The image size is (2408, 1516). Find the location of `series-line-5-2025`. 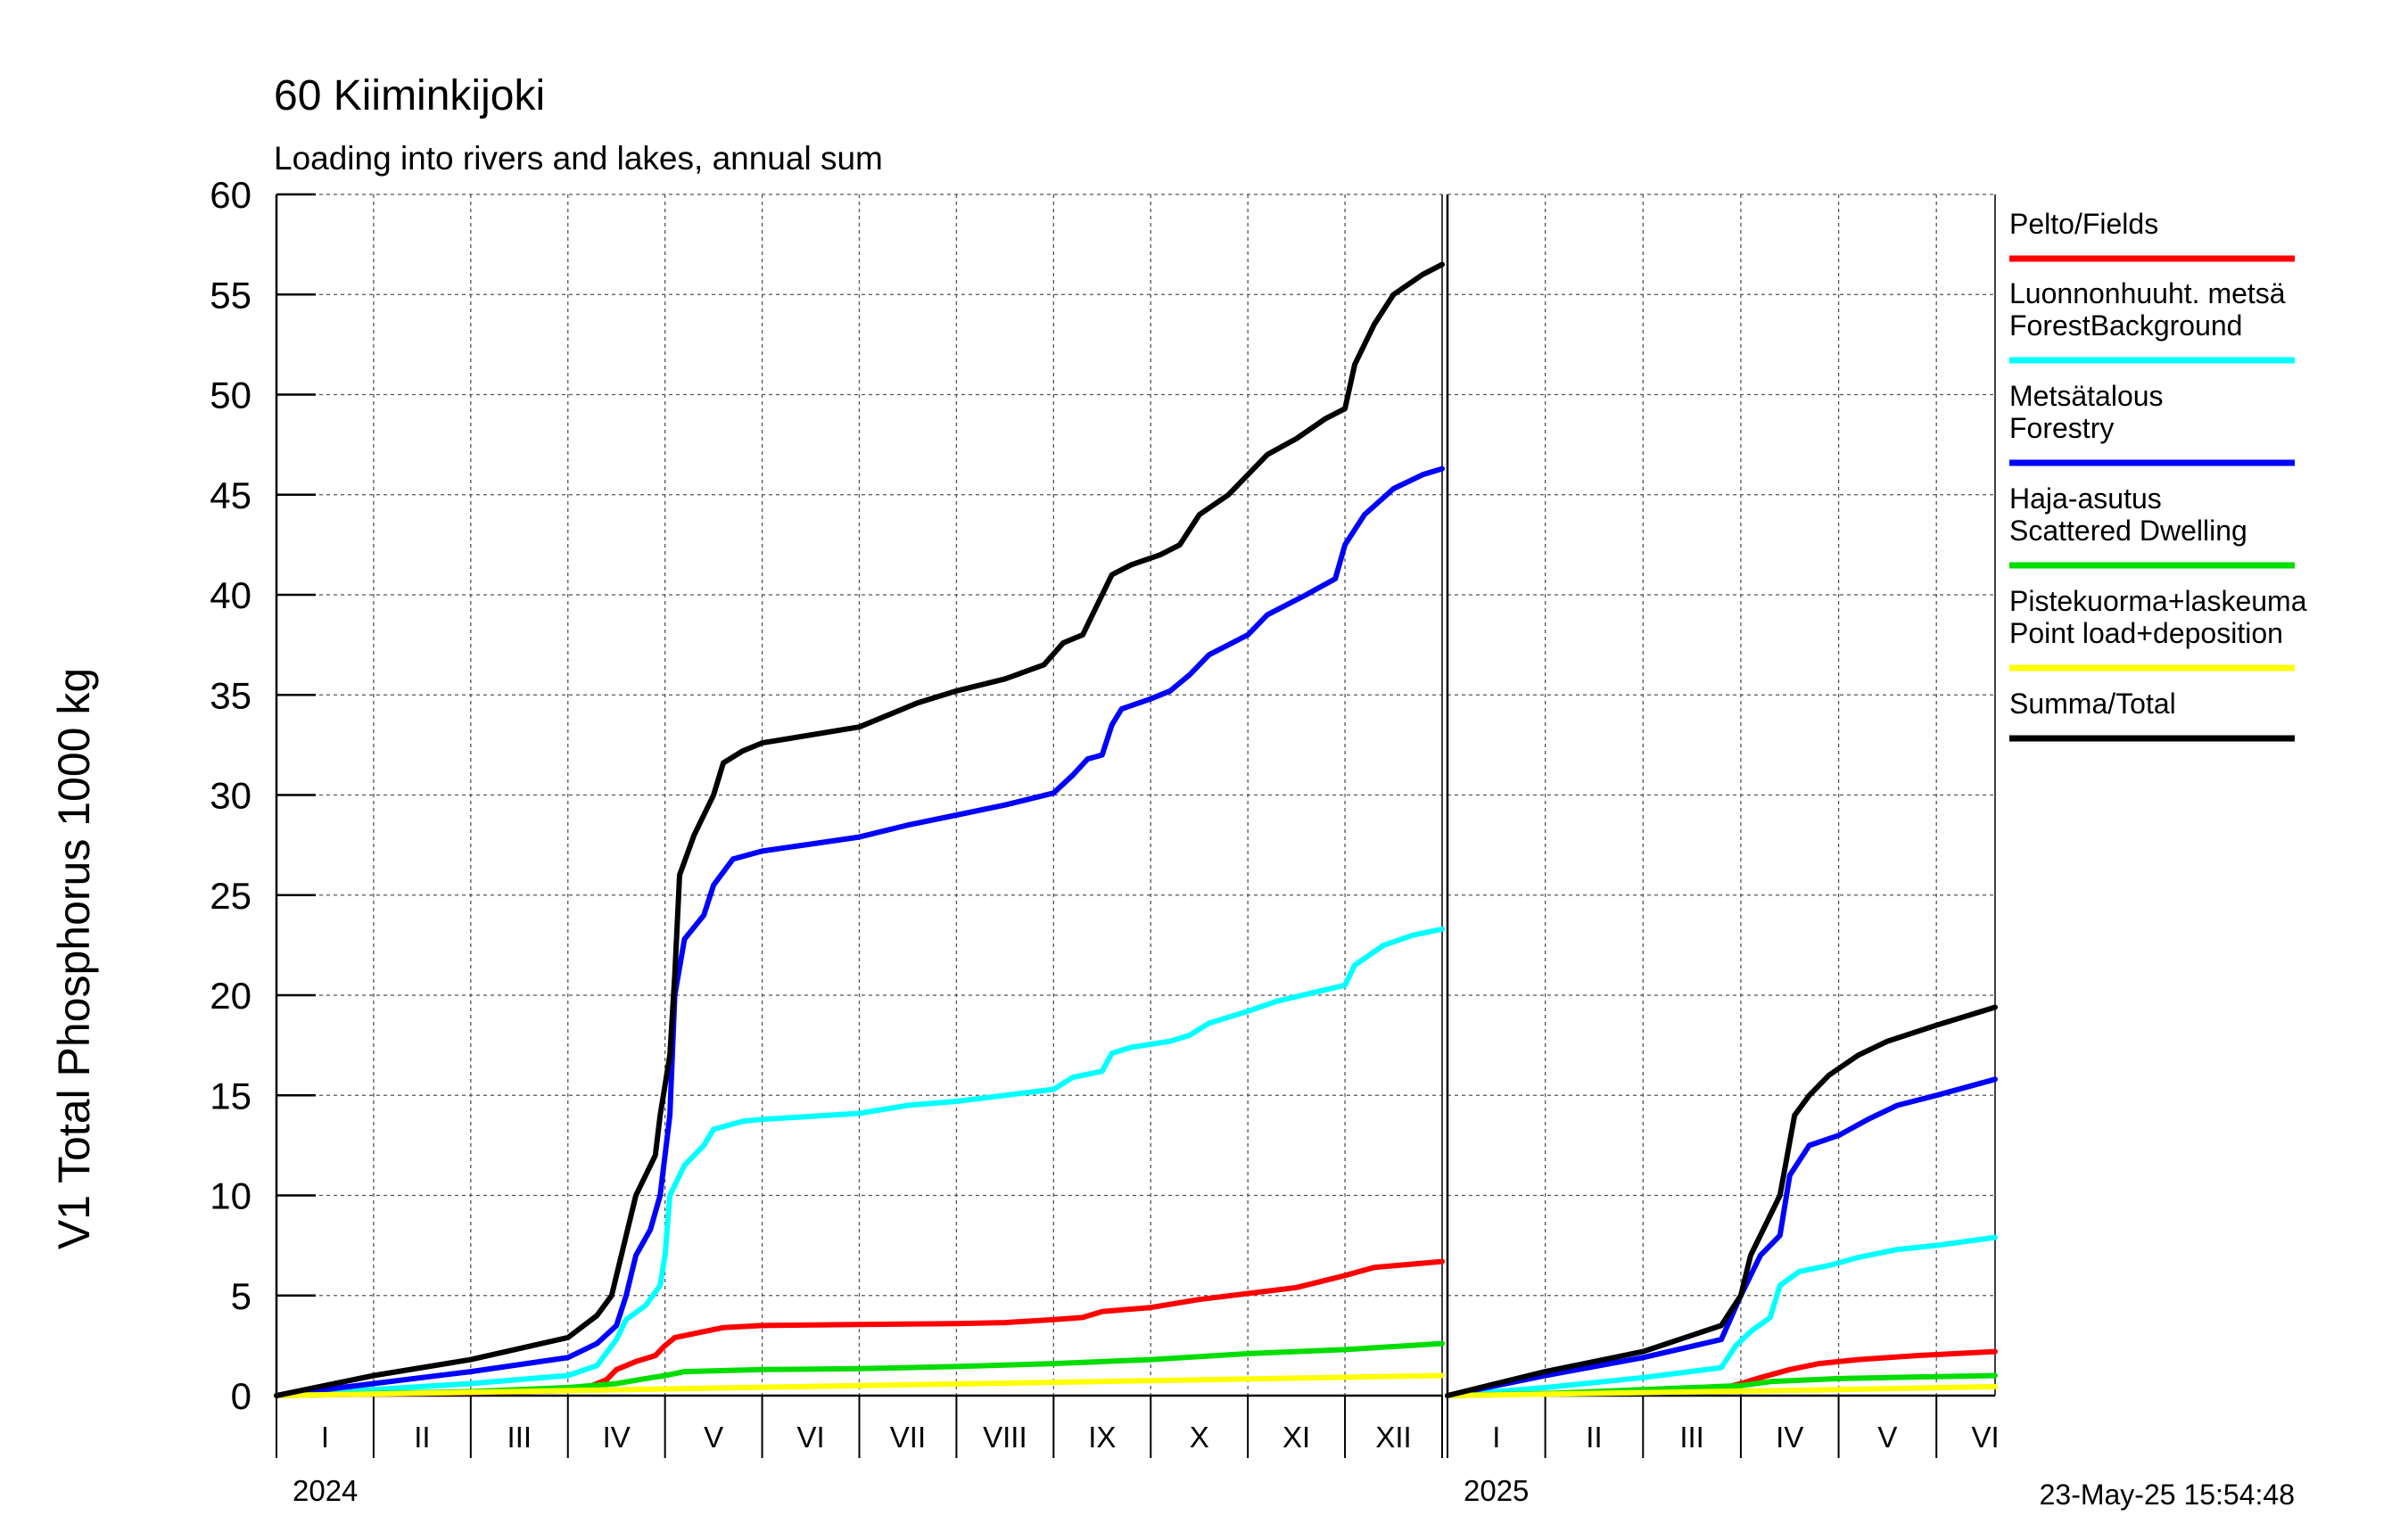

series-line-5-2025 is located at coordinates (1721, 1201).